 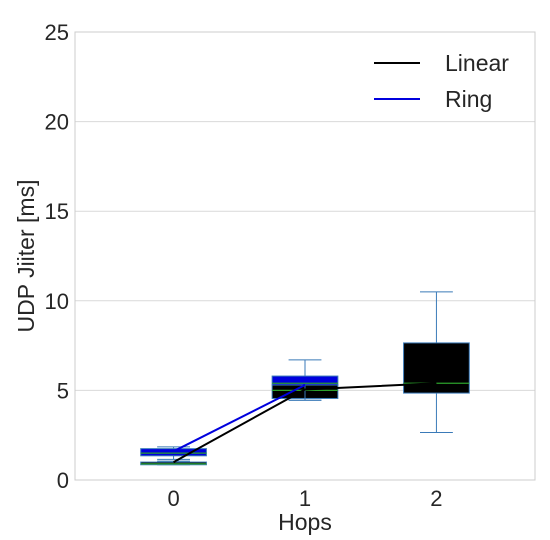 I want to click on series-lines, so click(x=305, y=422).